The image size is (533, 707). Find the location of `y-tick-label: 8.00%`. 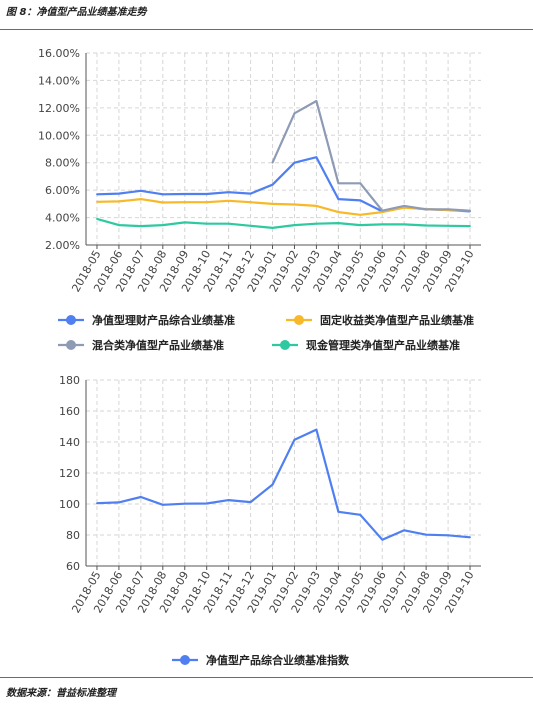

y-tick-label: 8.00% is located at coordinates (62, 163).